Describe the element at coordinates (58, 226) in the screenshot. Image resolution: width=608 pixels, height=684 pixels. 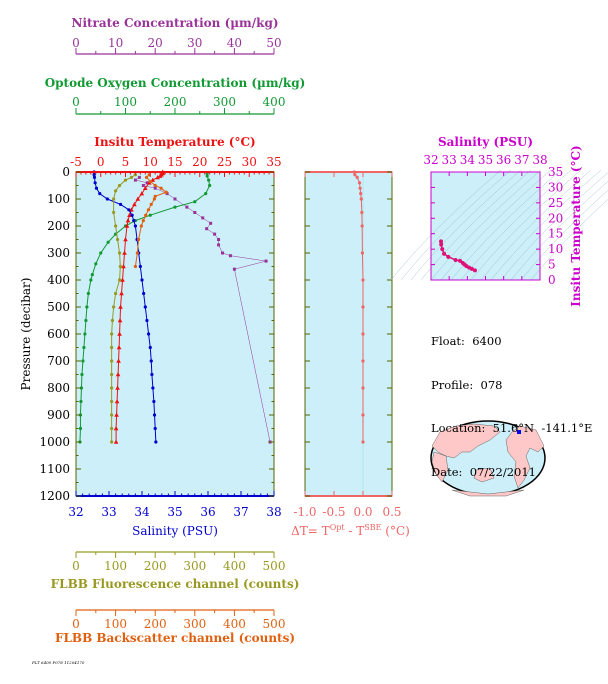
I see `pressure-tick-label: 200` at that location.